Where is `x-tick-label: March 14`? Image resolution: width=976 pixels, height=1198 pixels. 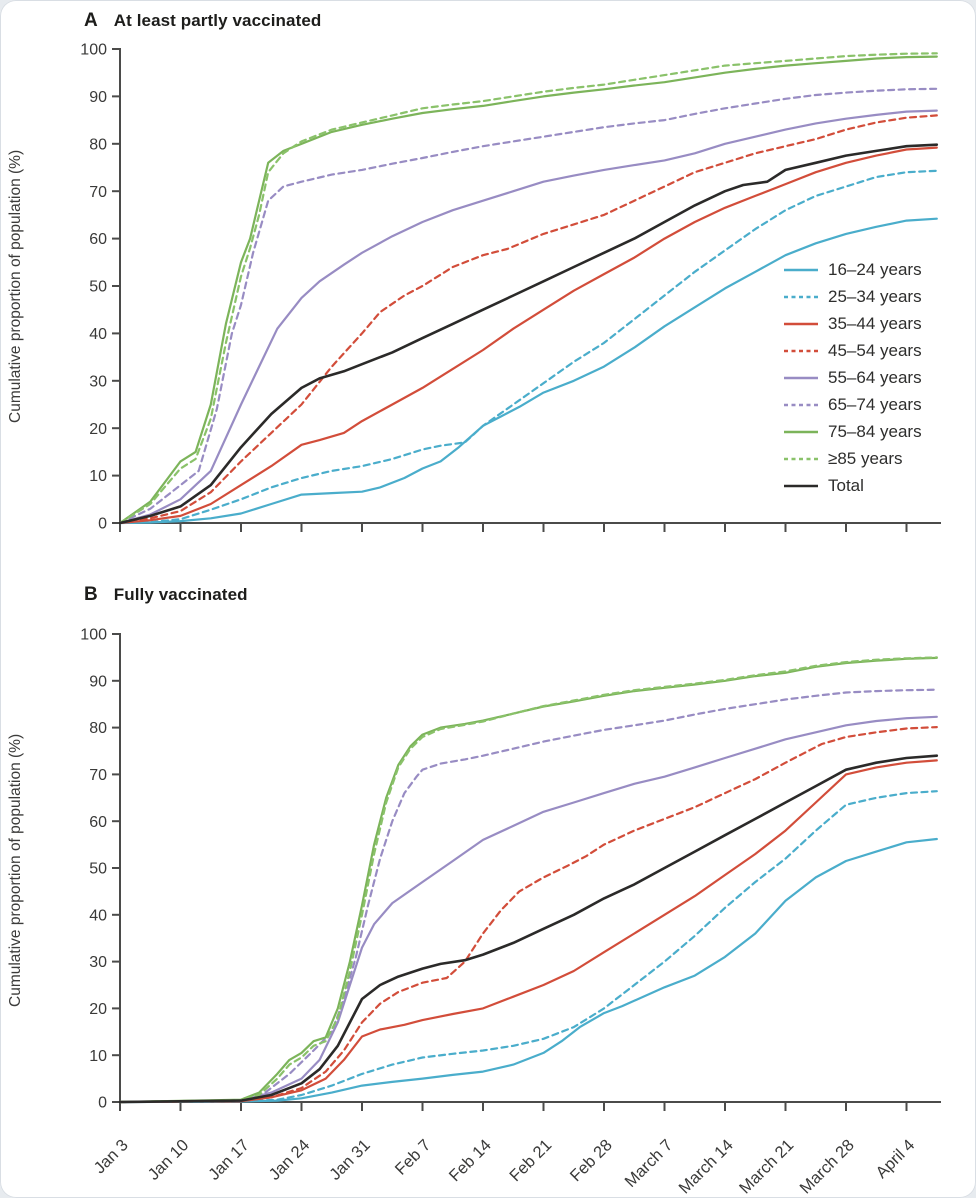 x-tick-label: March 14 is located at coordinates (705, 1166).